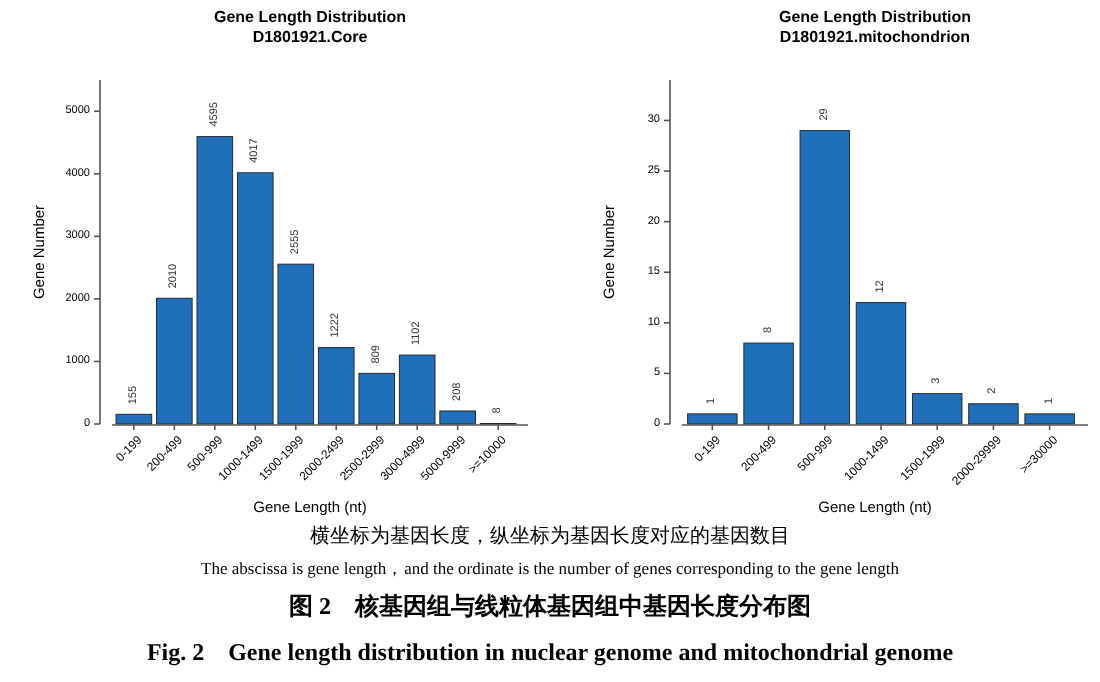 The image size is (1100, 682). I want to click on text: 横坐标为基因长度，纵坐标为基因长度对应的基因数目, so click(550, 536).